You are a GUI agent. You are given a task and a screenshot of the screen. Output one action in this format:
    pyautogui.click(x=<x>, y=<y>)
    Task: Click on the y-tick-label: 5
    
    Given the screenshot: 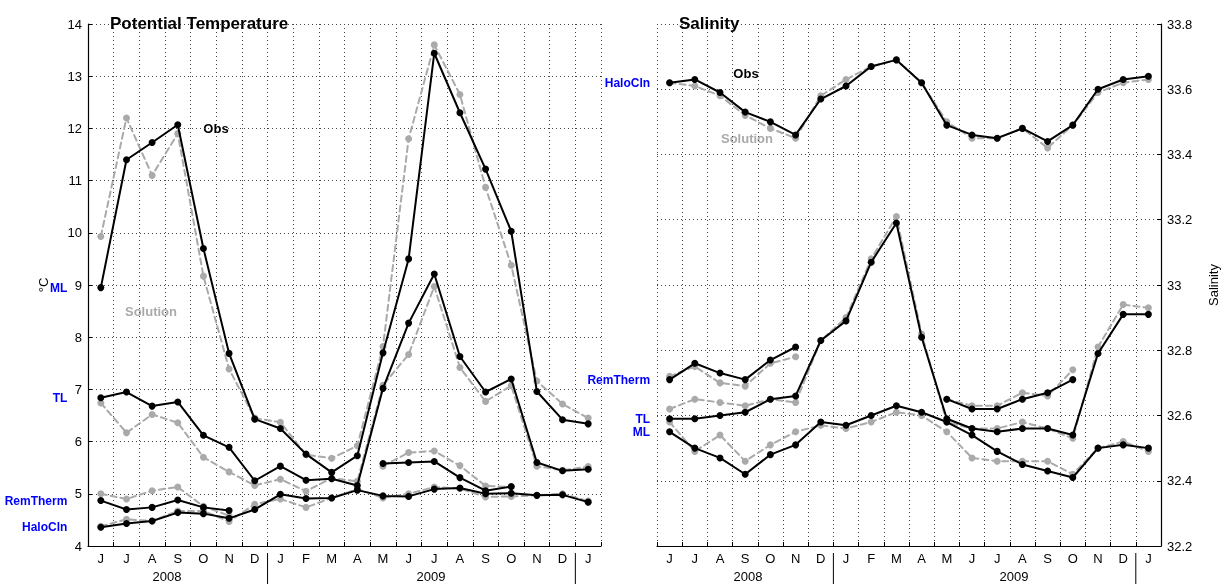 What is the action you would take?
    pyautogui.click(x=78, y=494)
    